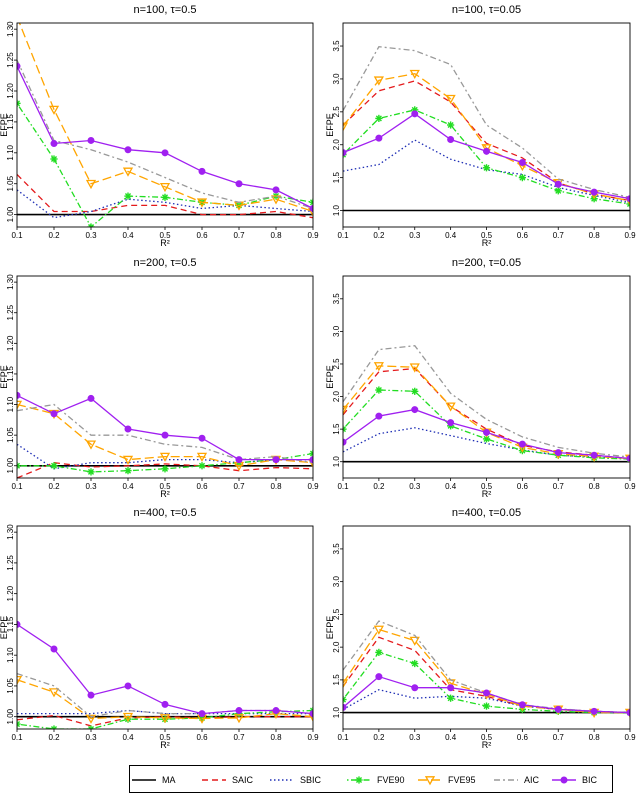 The height and width of the screenshot is (800, 640). I want to click on legend-entry-ma: MA, so click(154, 780).